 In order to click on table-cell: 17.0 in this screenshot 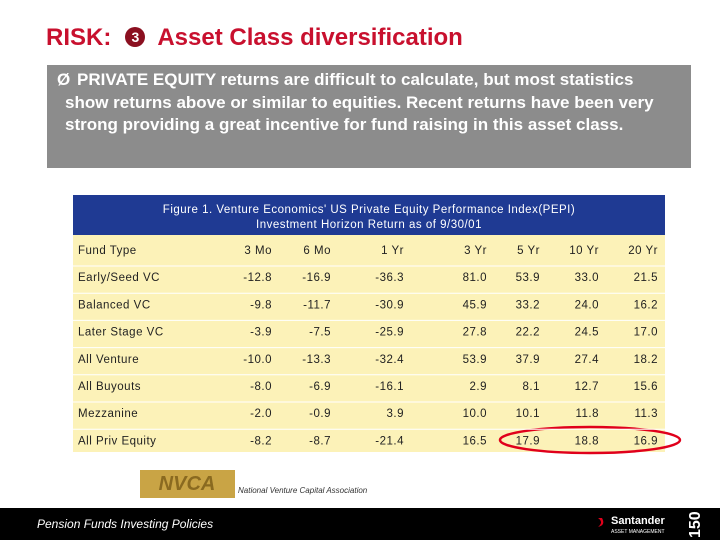, I will do `click(646, 333)`.